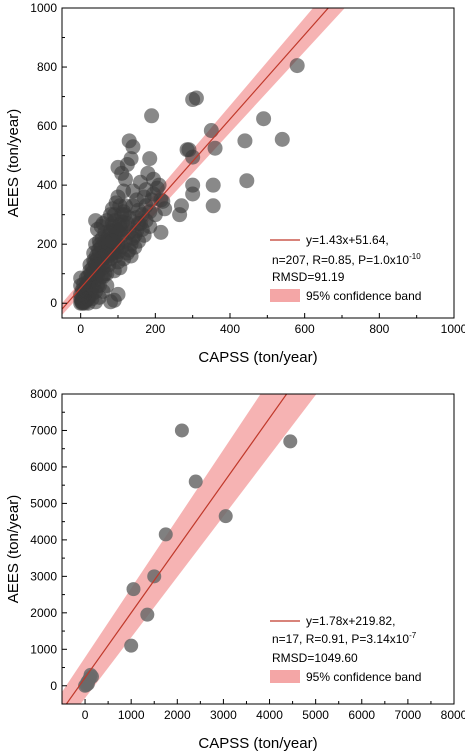 This screenshot has height=756, width=465. What do you see at coordinates (344, 638) in the screenshot?
I see `chart-2-legend-line2: n=17, R=0.91, P=3.14x10-7` at bounding box center [344, 638].